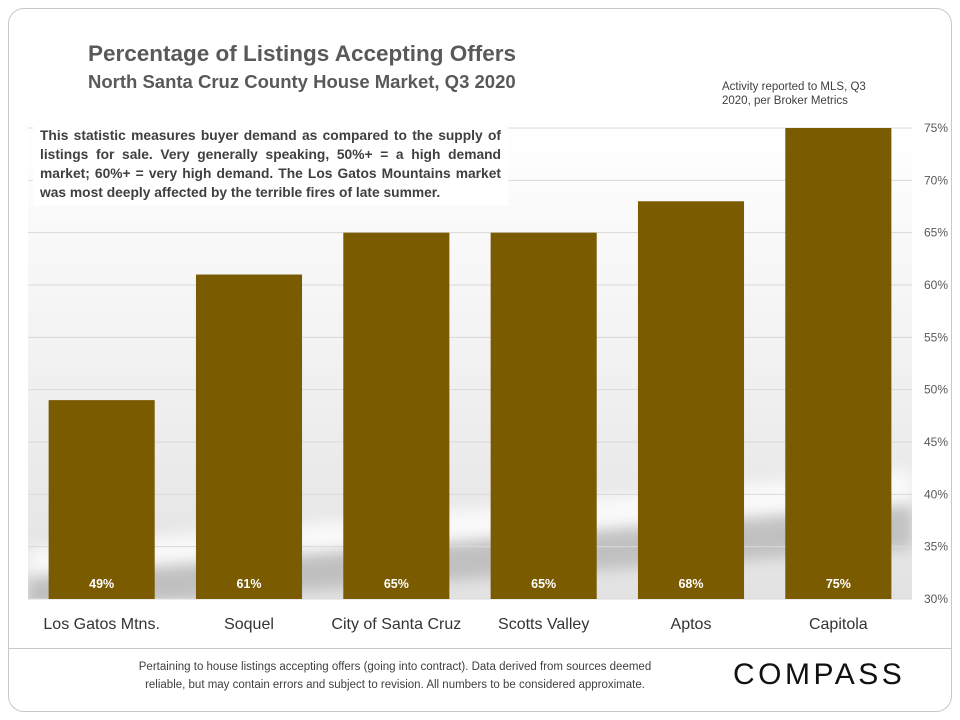  Describe the element at coordinates (936, 128) in the screenshot. I see `y-tick-label: 75%` at that location.